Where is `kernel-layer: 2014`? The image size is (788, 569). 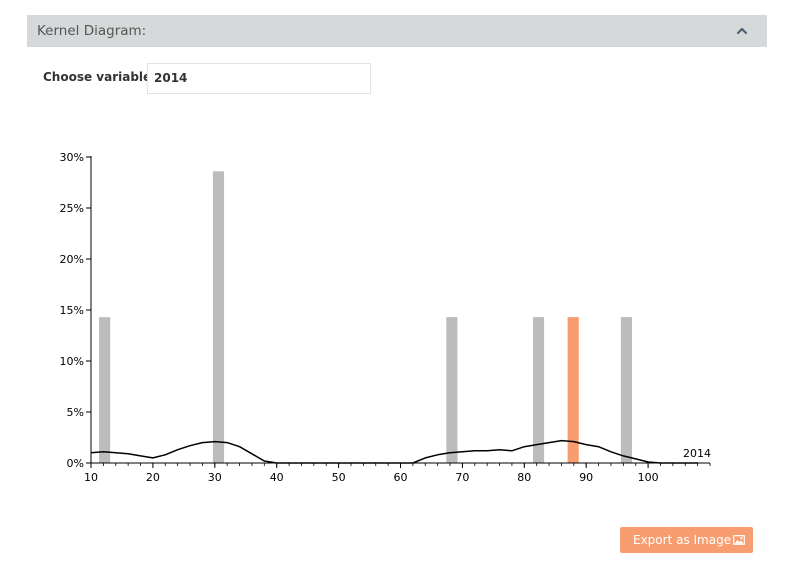
kernel-layer: 2014 is located at coordinates (400, 451).